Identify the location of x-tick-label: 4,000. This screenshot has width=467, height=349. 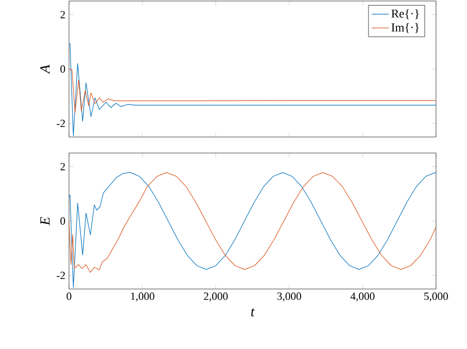
(362, 297).